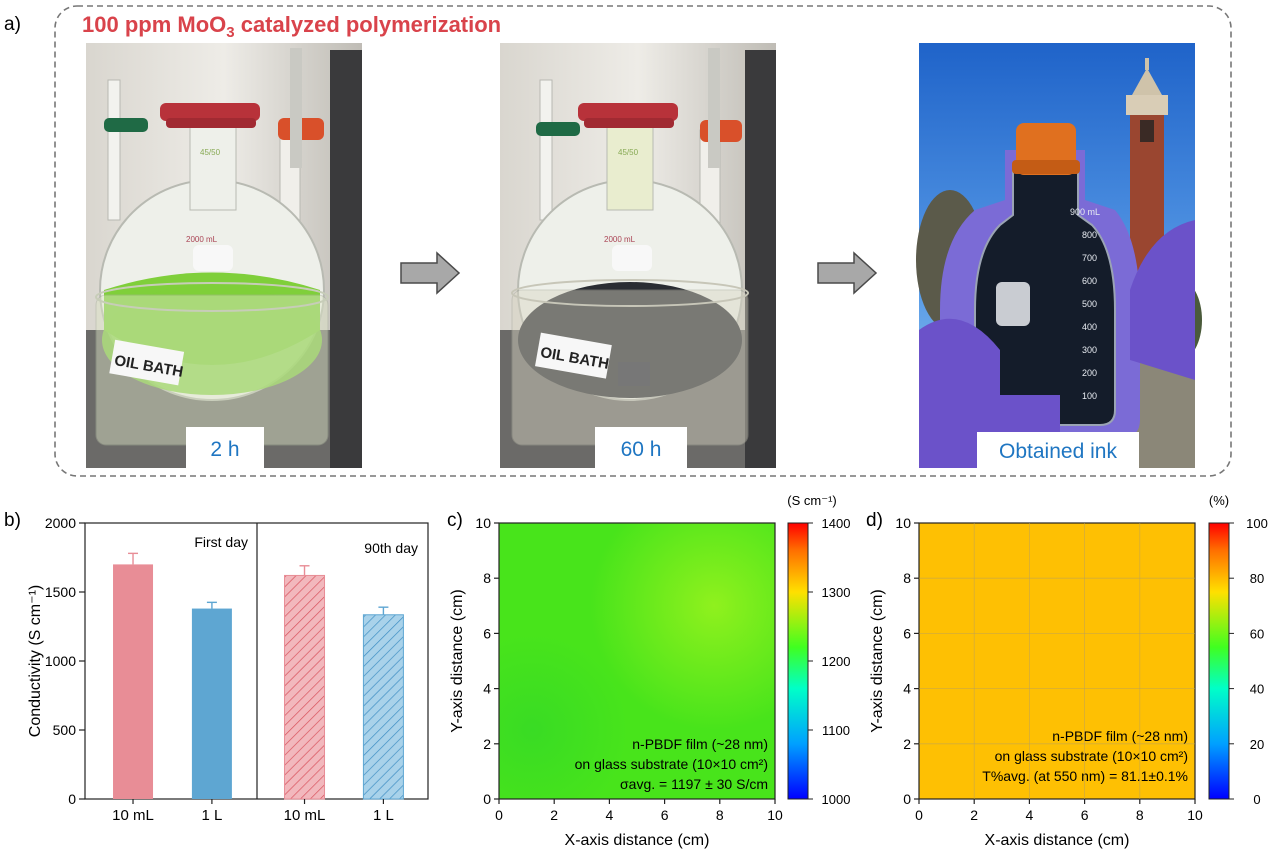 The width and height of the screenshot is (1269, 858). What do you see at coordinates (60, 523) in the screenshot?
I see `y-tick-label: 2000` at bounding box center [60, 523].